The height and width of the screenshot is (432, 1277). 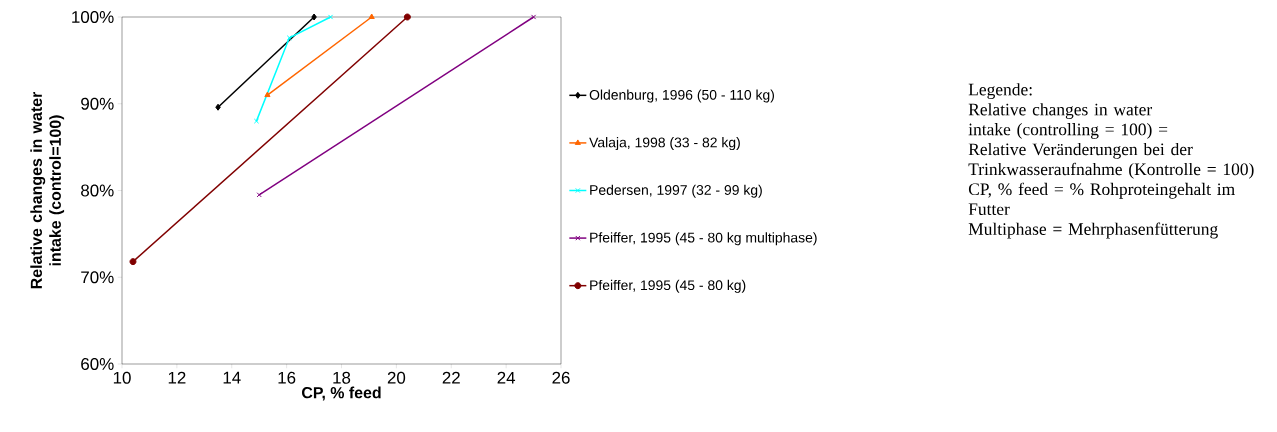 What do you see at coordinates (122, 377) in the screenshot?
I see `x-tick-label: 10` at bounding box center [122, 377].